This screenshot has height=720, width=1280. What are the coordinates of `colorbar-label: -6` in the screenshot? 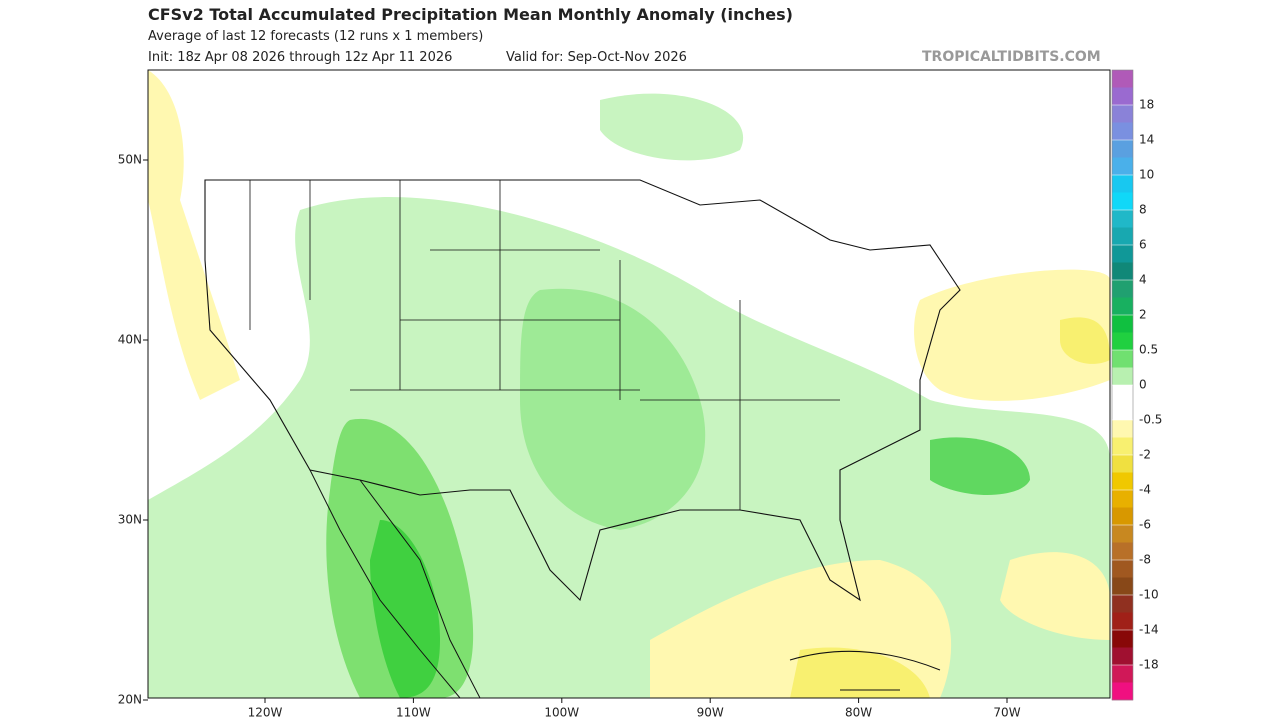 It's located at (1145, 525).